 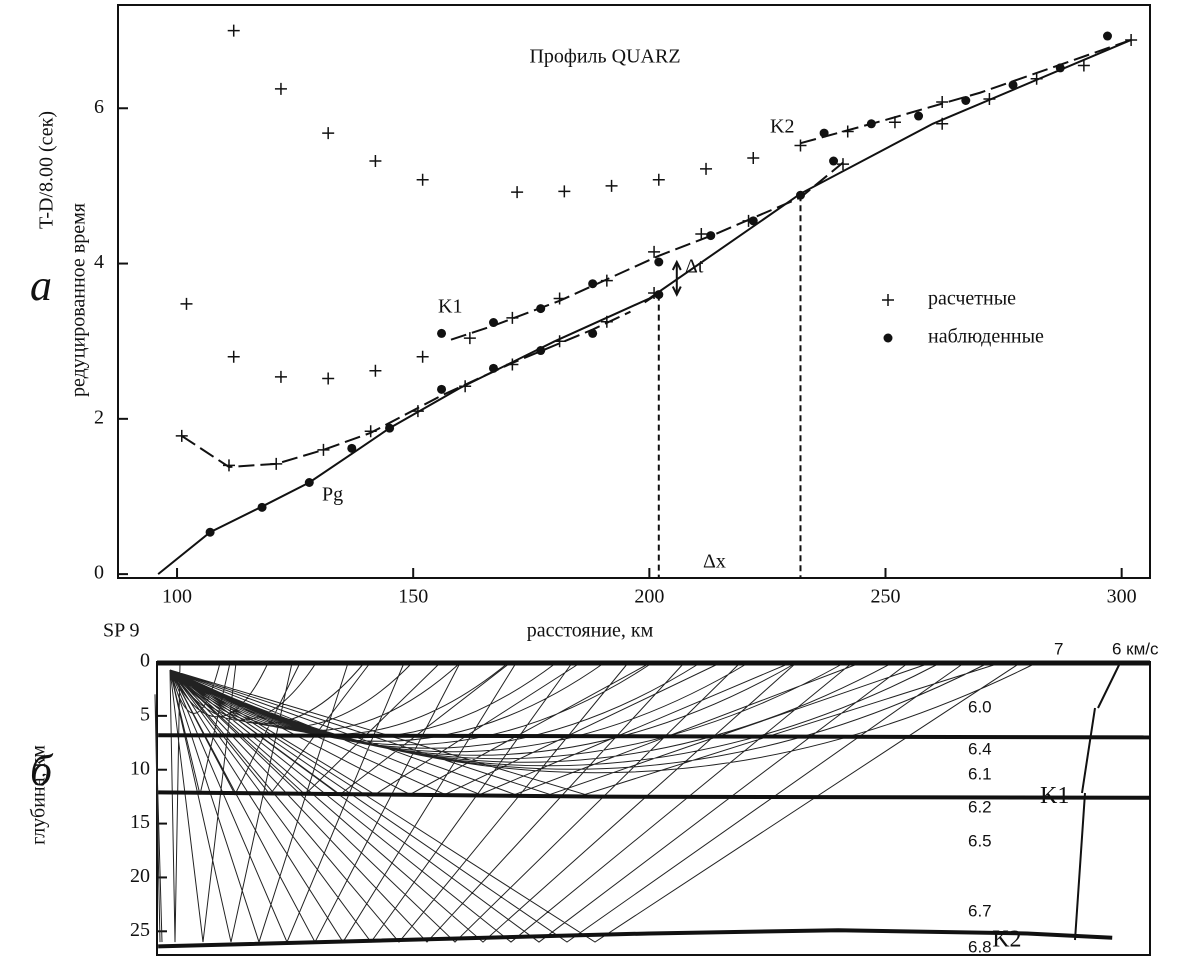 I want to click on annotation: K2, so click(x=782, y=127).